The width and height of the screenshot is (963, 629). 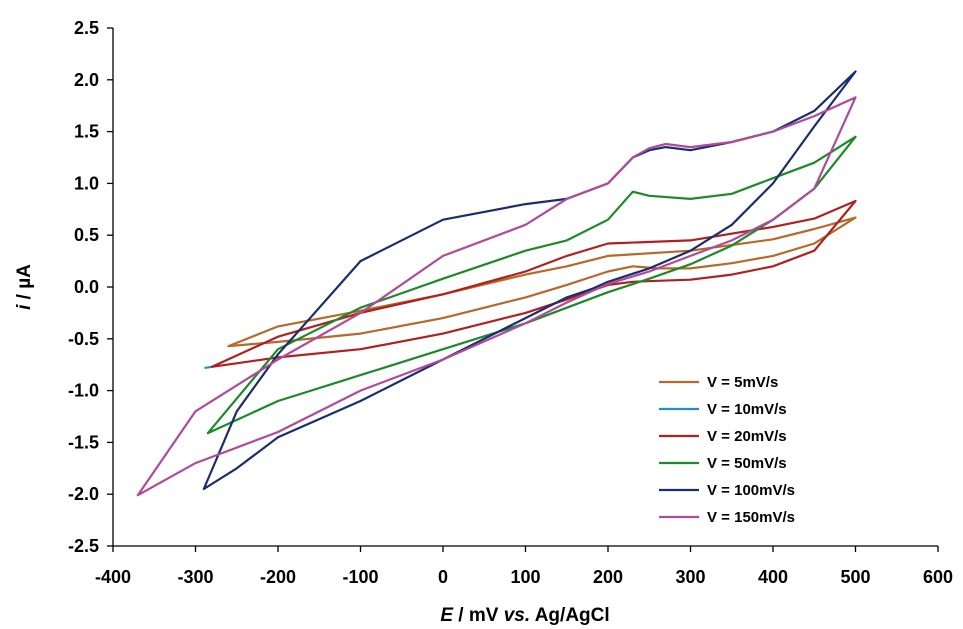 I want to click on y-tick-label: 2.0, so click(x=86, y=80).